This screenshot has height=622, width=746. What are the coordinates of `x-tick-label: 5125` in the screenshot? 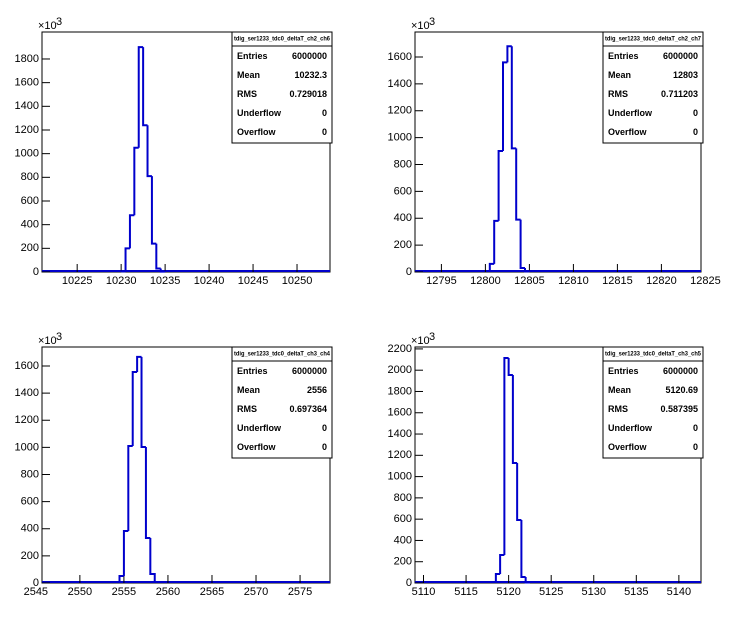 It's located at (551, 592).